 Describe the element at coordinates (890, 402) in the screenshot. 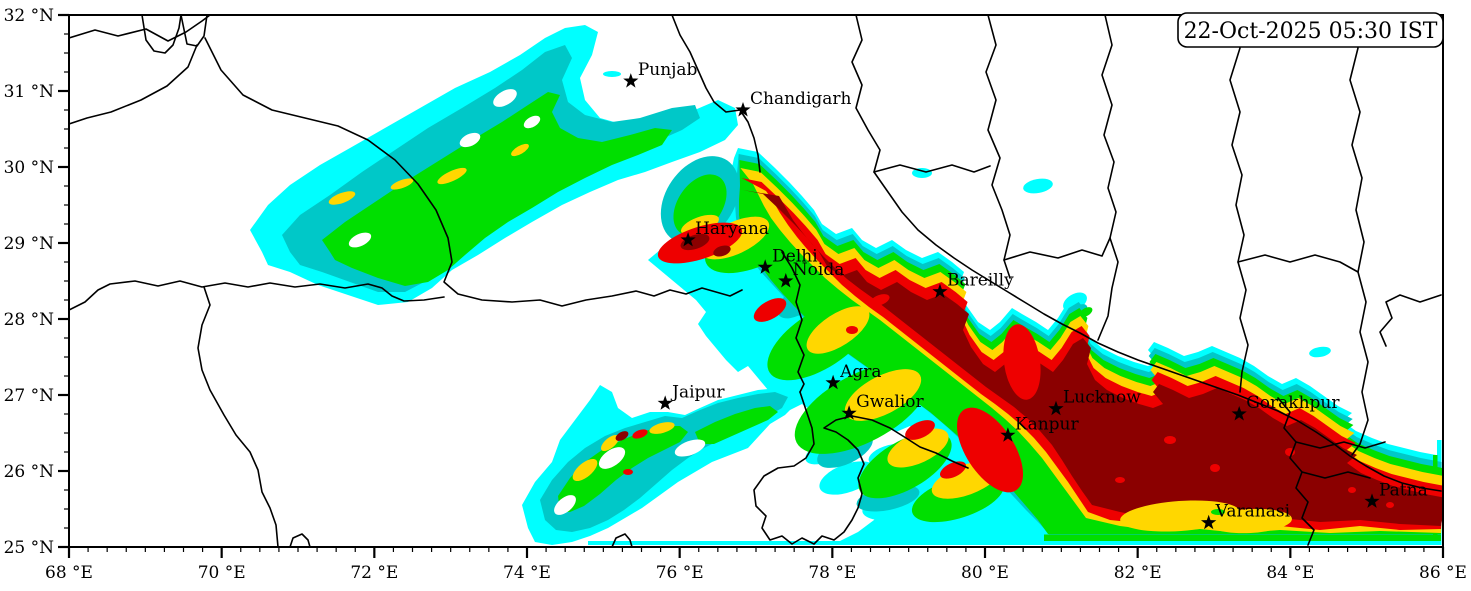

I see `city-label: Gwalior` at that location.